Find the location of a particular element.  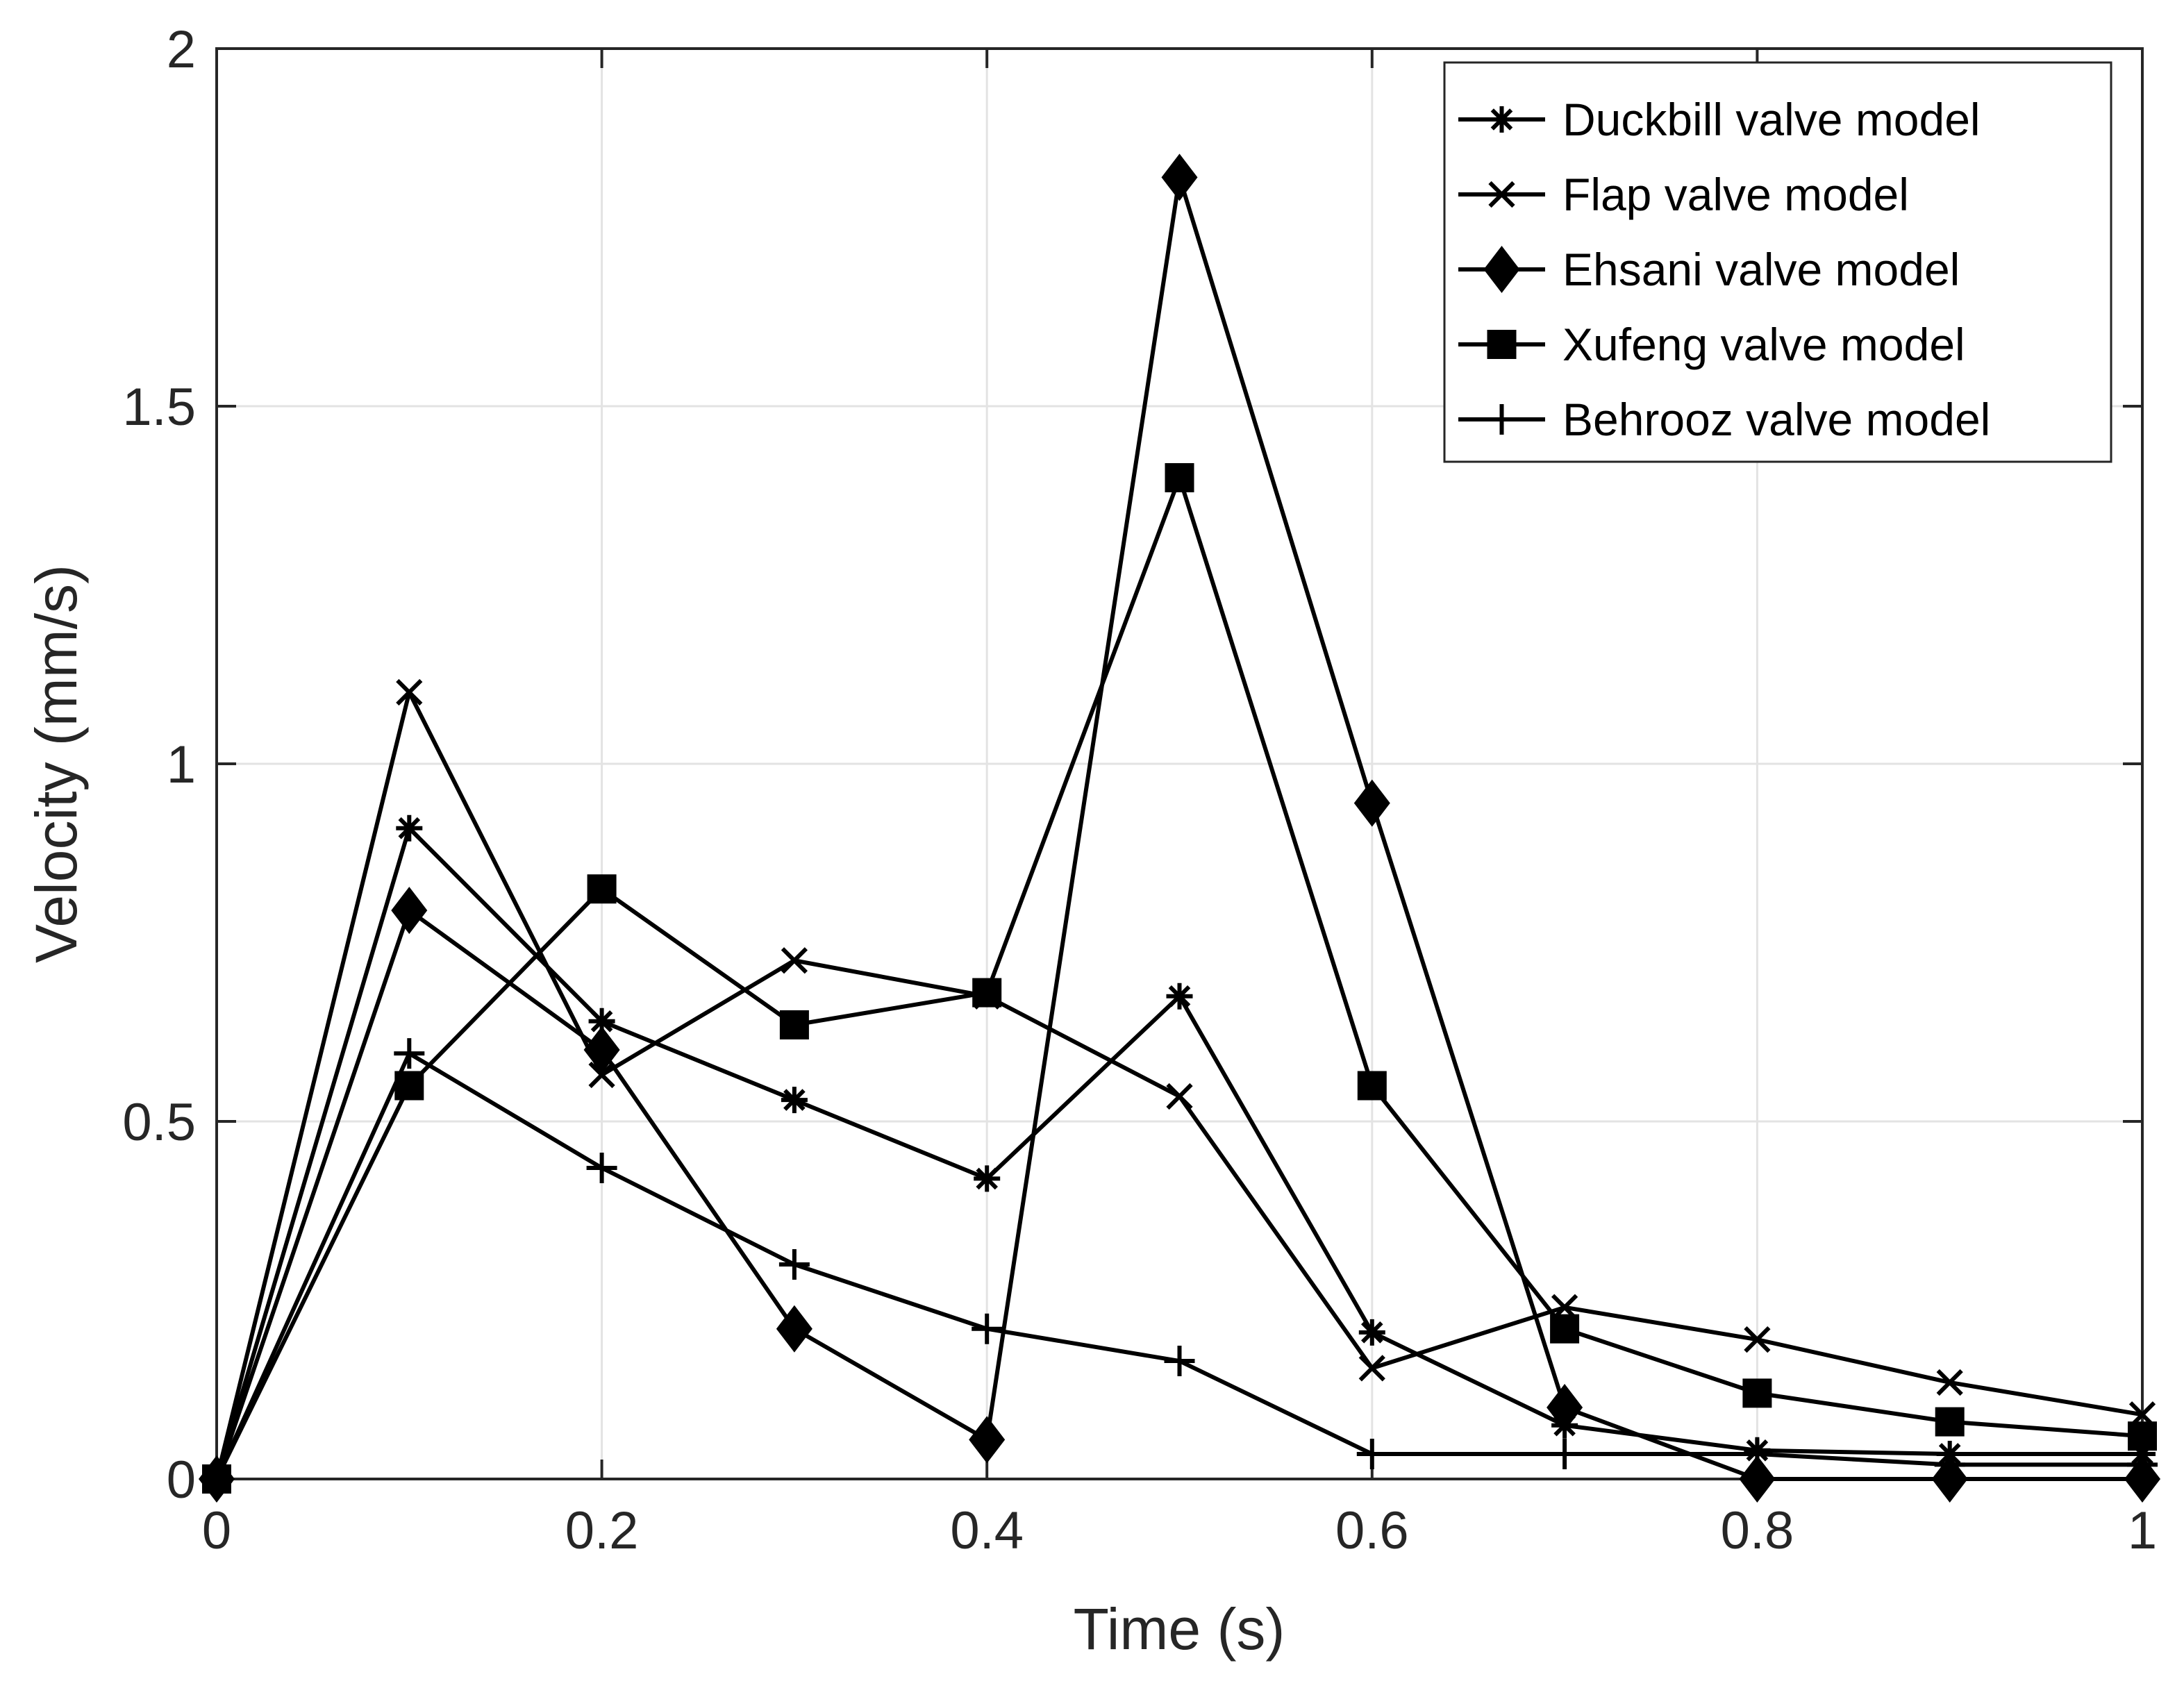

x-tick-label: 0.4 is located at coordinates (987, 1530).